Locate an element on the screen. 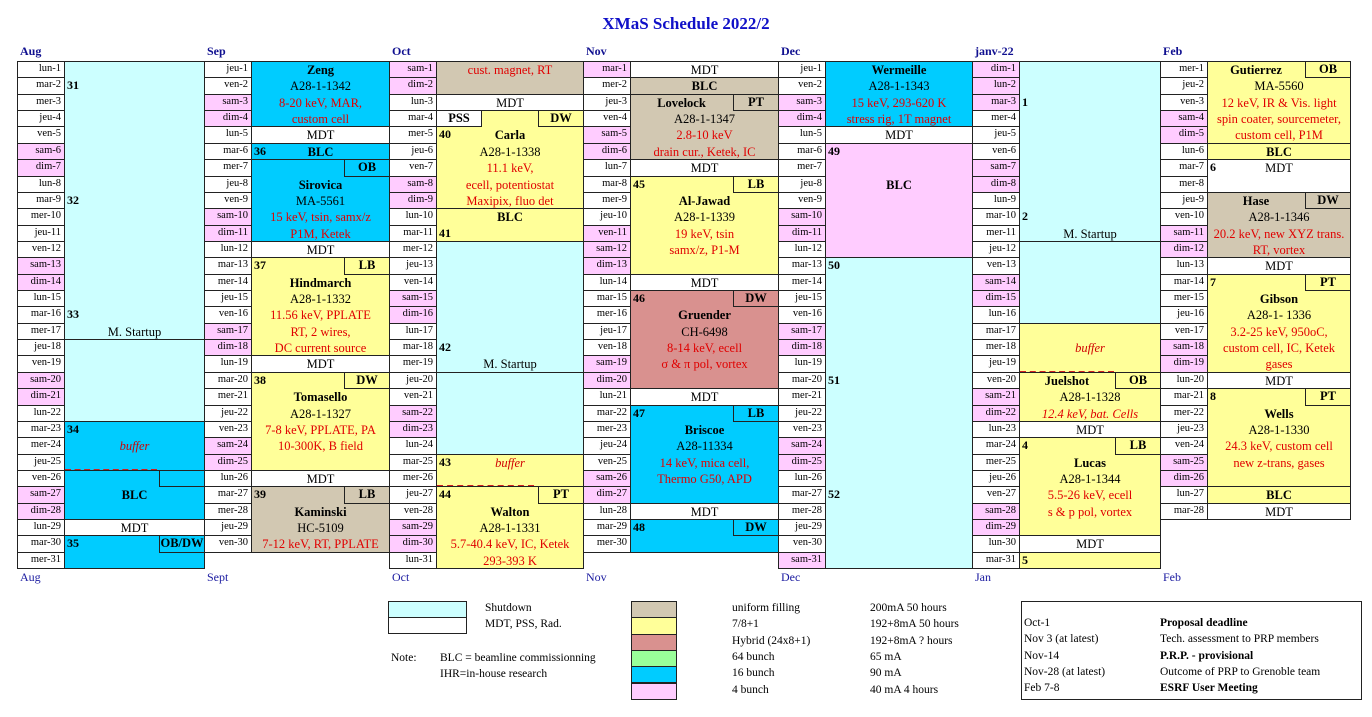  day-cell: sam-12 is located at coordinates (607, 249).